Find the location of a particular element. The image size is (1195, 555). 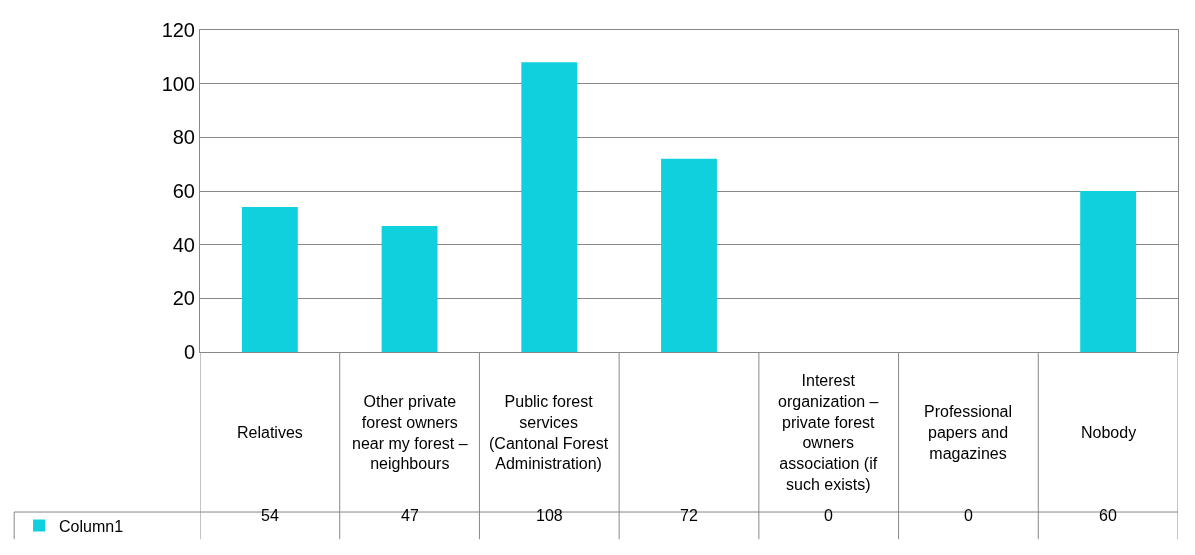

y-tick-label: 120 is located at coordinates (178, 30).